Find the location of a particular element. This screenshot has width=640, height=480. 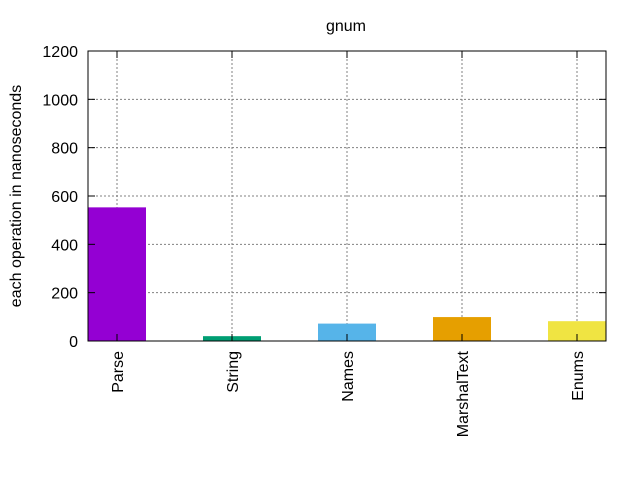

y-tick-label: 1000 is located at coordinates (60, 100).